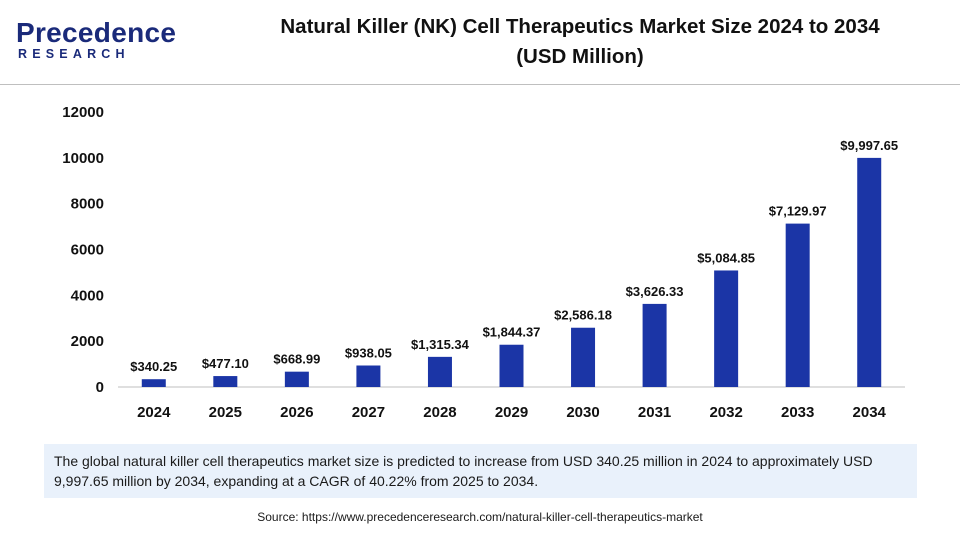 The width and height of the screenshot is (960, 540). I want to click on x-tick-label: 2025, so click(225, 412).